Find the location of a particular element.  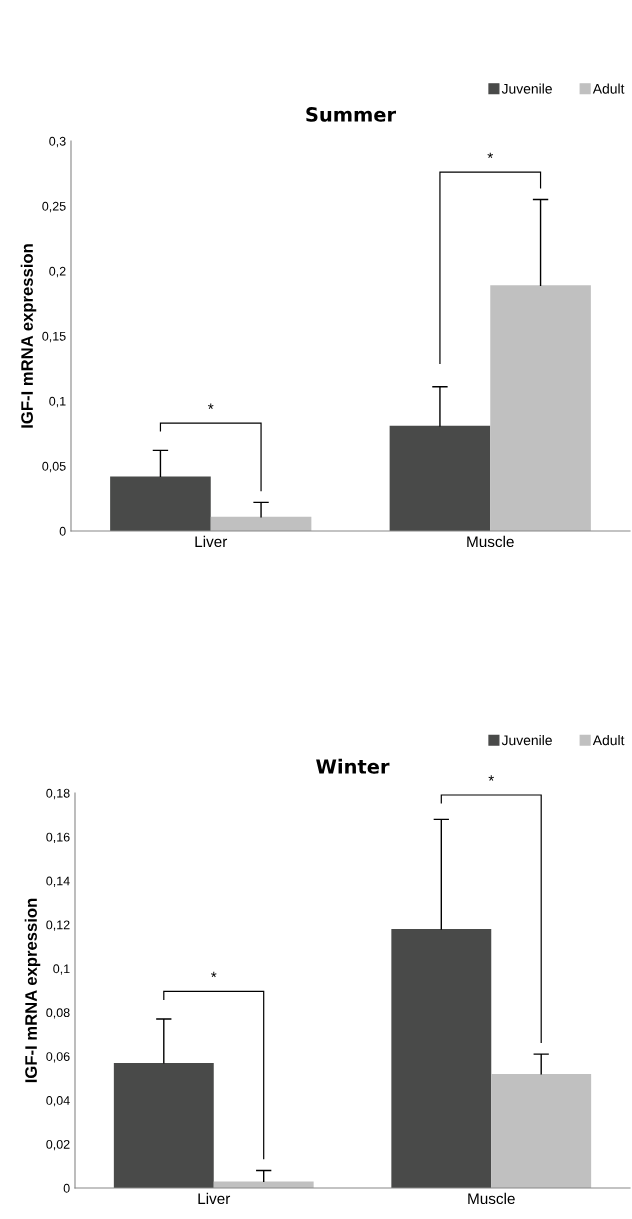

y-tick-label: 0,08 is located at coordinates (58, 1013).